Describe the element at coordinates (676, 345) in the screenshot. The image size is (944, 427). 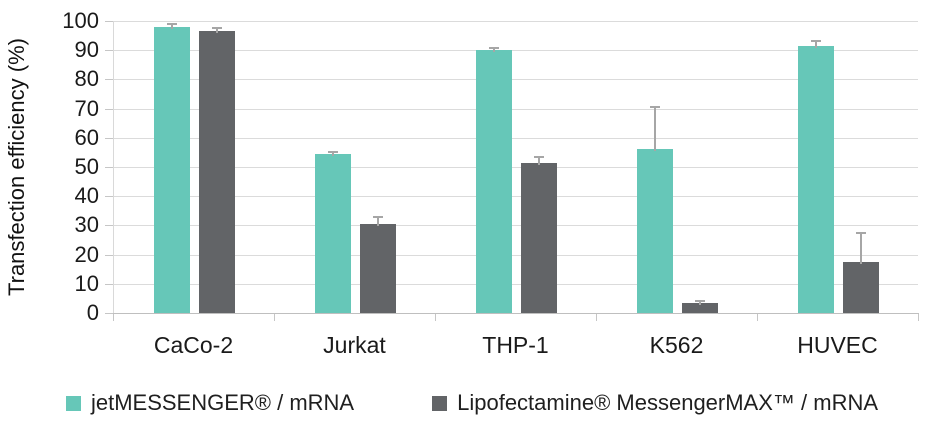
I see `x-tick-label: K562` at that location.